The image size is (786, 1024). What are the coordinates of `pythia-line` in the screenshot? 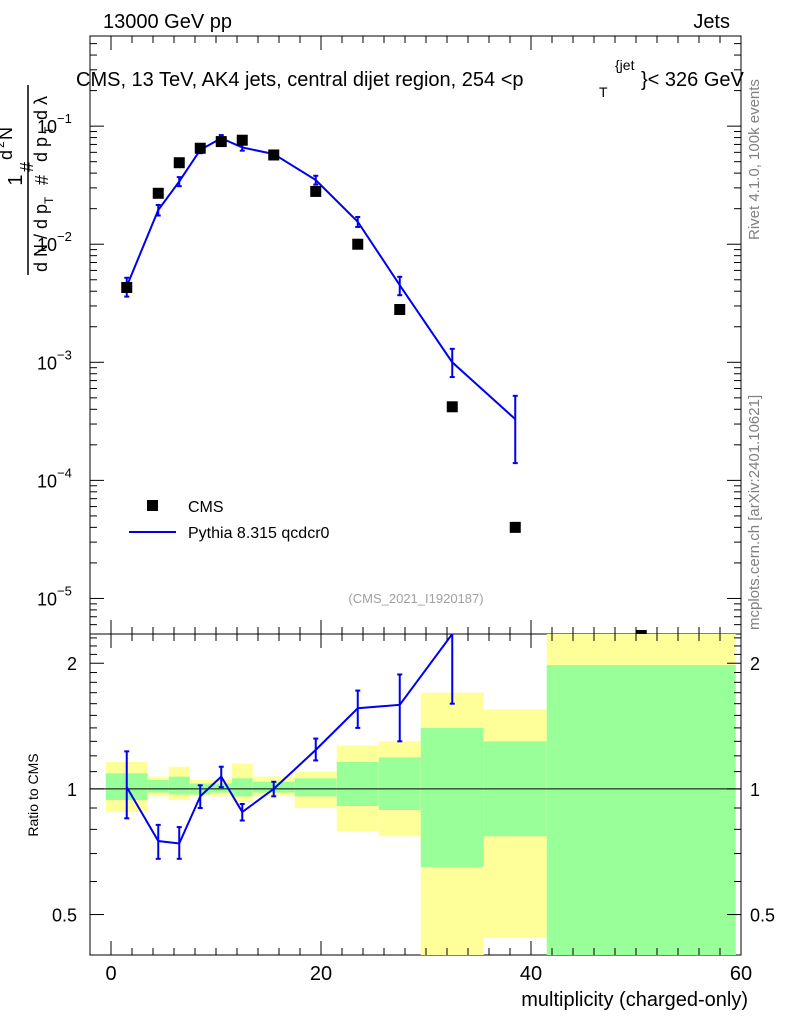 It's located at (320, 278).